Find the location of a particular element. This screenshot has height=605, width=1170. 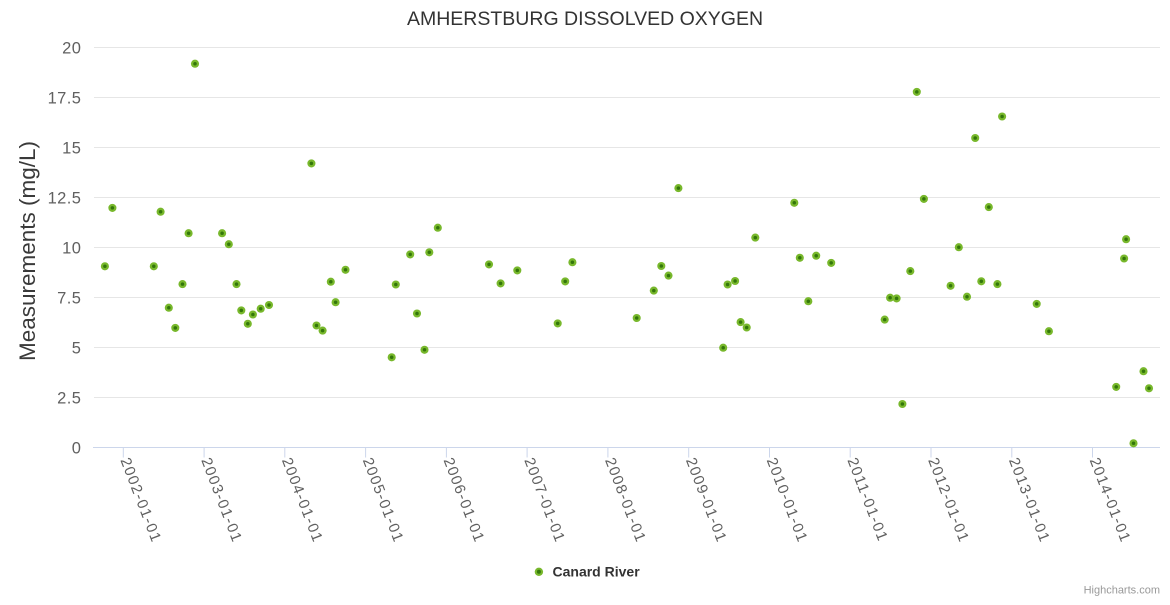

svg-text: 17.5 is located at coordinates (65, 99).